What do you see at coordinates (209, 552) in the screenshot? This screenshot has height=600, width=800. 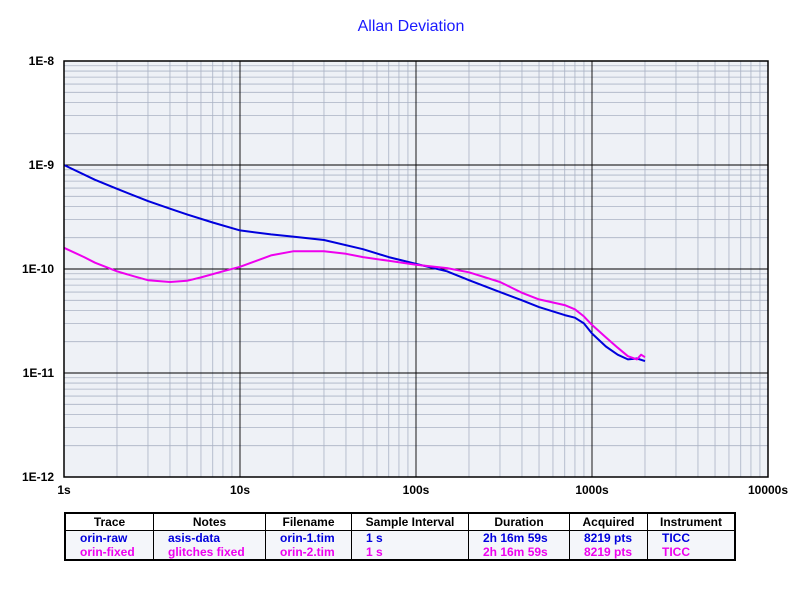 I see `legend-cell: glitches fixed` at bounding box center [209, 552].